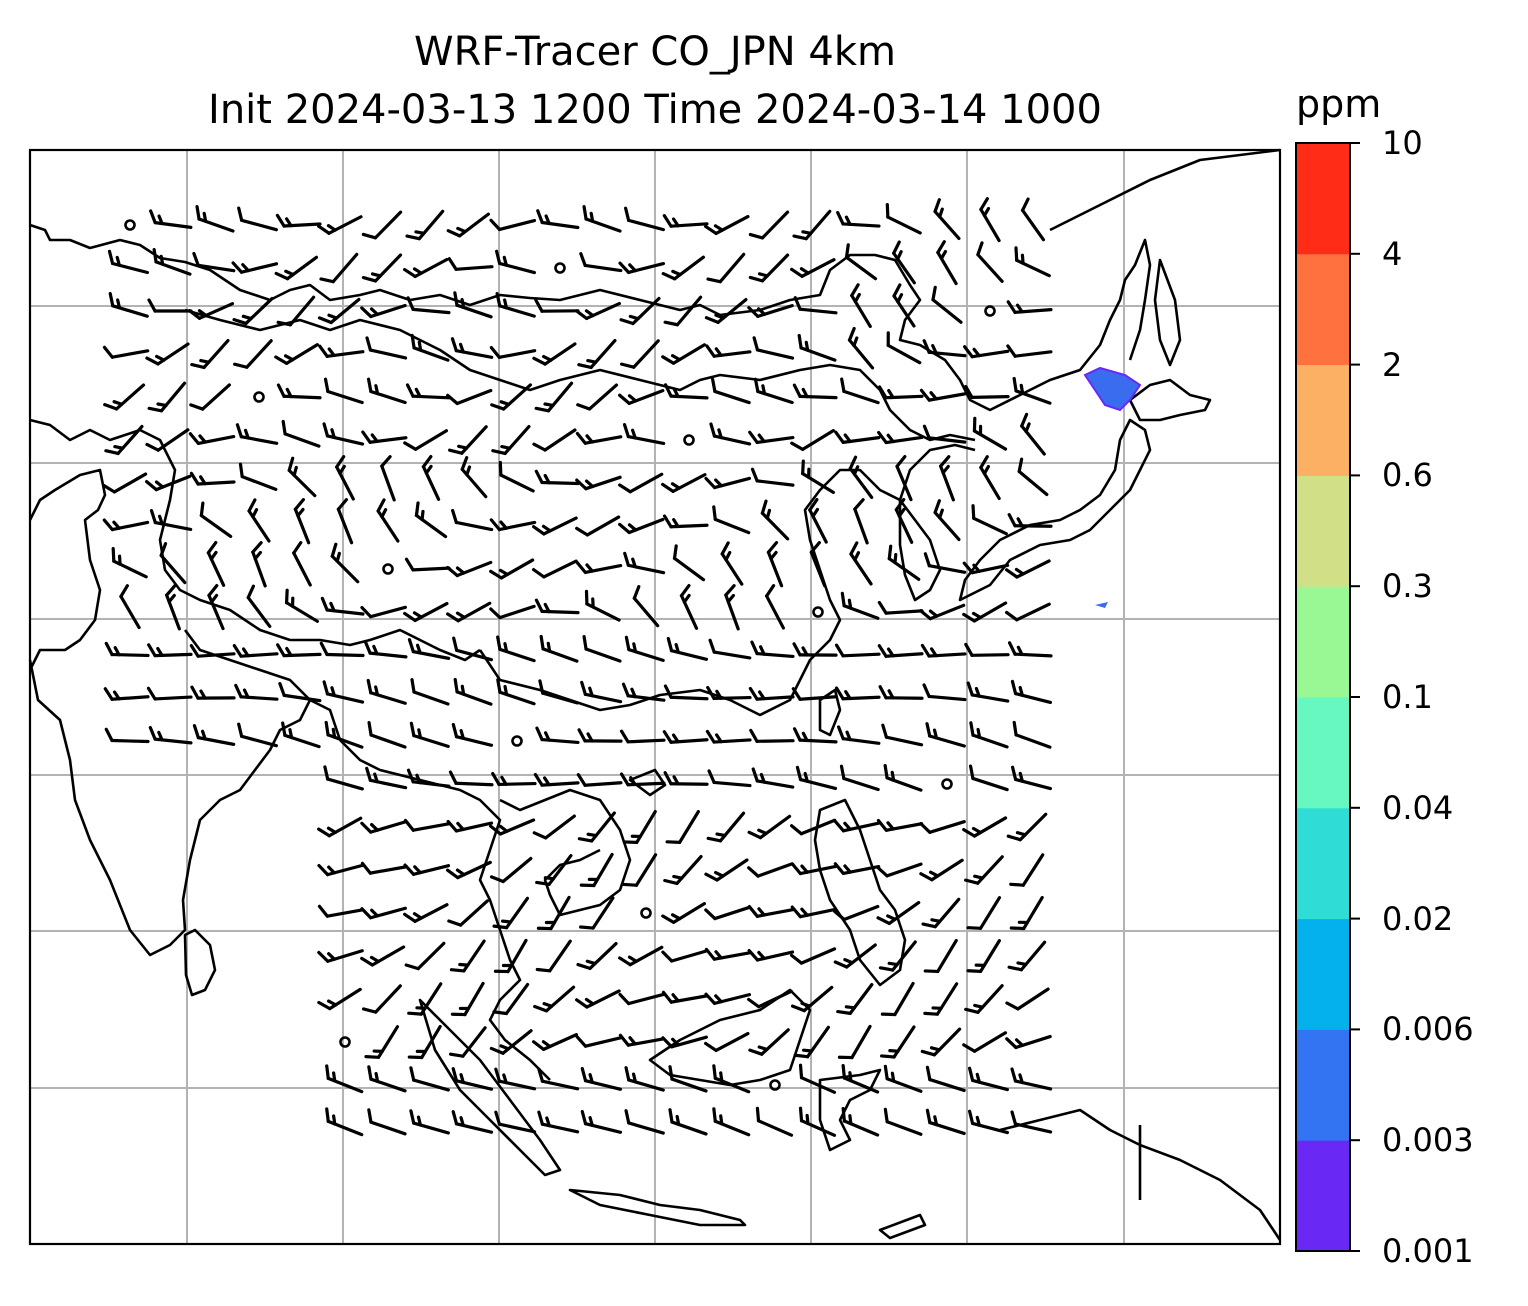  I want to click on wind-barb-calm, so click(388, 569).